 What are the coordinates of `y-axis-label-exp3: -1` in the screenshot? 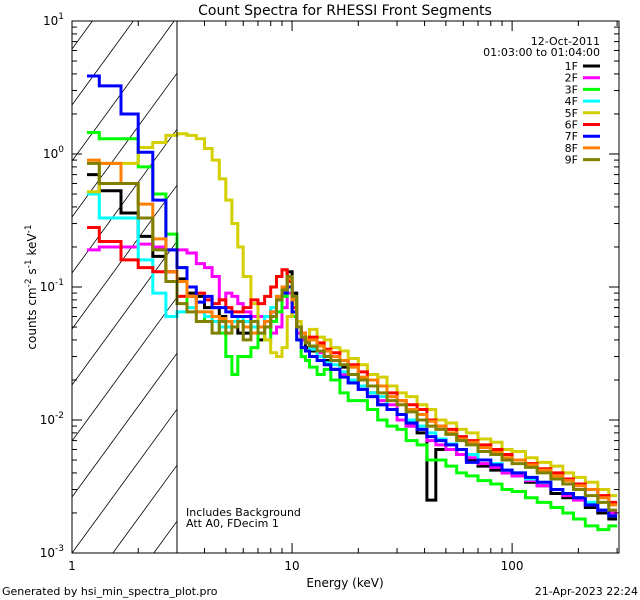 It's located at (29, 228).